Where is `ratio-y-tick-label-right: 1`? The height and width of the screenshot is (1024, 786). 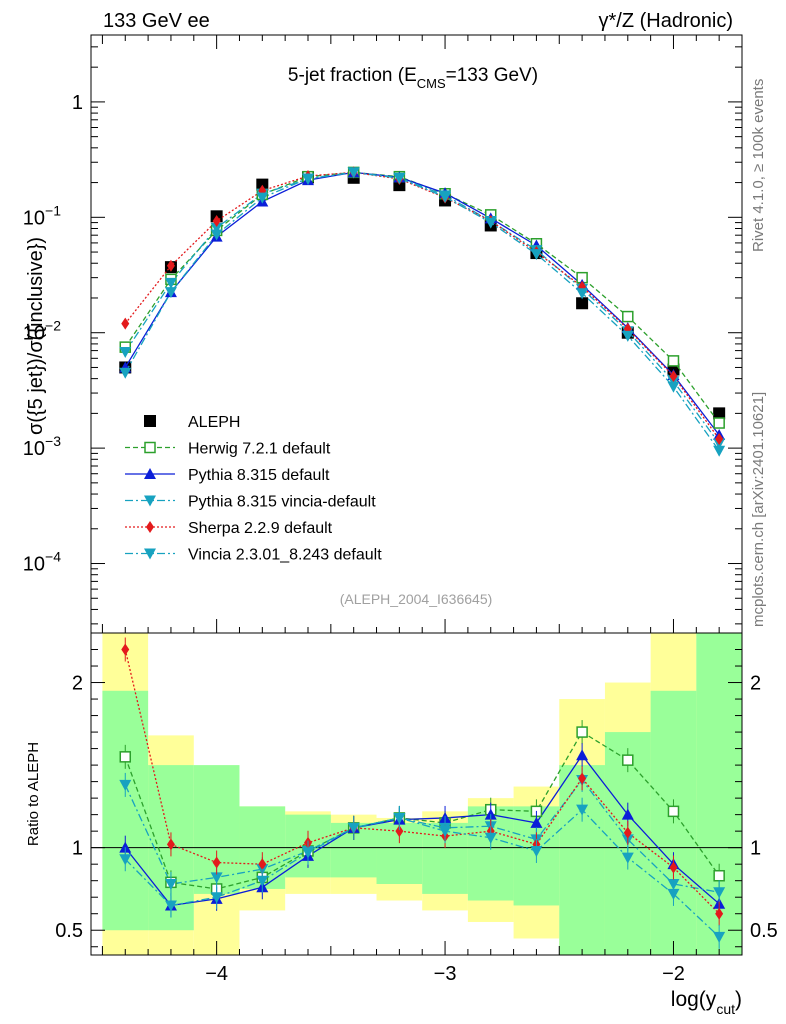 ratio-y-tick-label-right: 1 is located at coordinates (755, 849).